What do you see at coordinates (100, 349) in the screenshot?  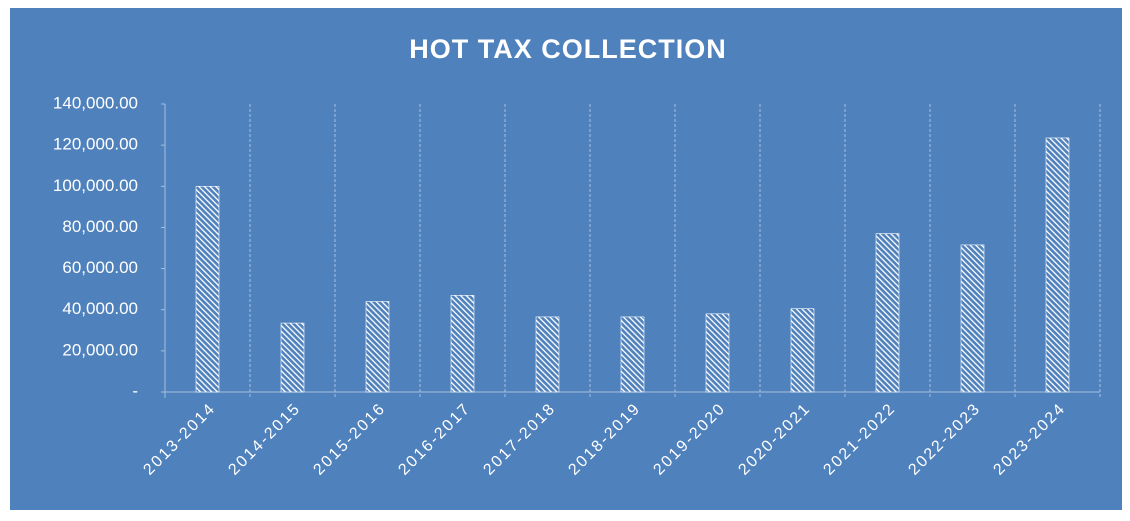 I see `y-tick-label: 20,000.00` at bounding box center [100, 349].